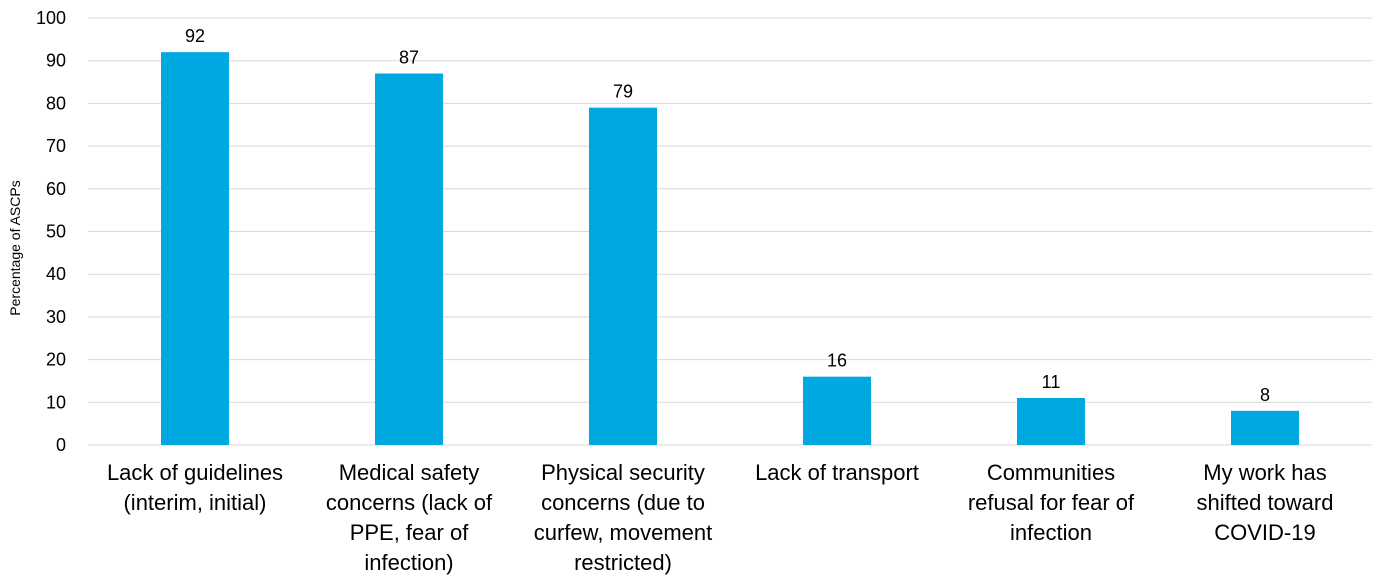 This screenshot has height=580, width=1379. Describe the element at coordinates (1265, 395) in the screenshot. I see `data-label: 8` at that location.